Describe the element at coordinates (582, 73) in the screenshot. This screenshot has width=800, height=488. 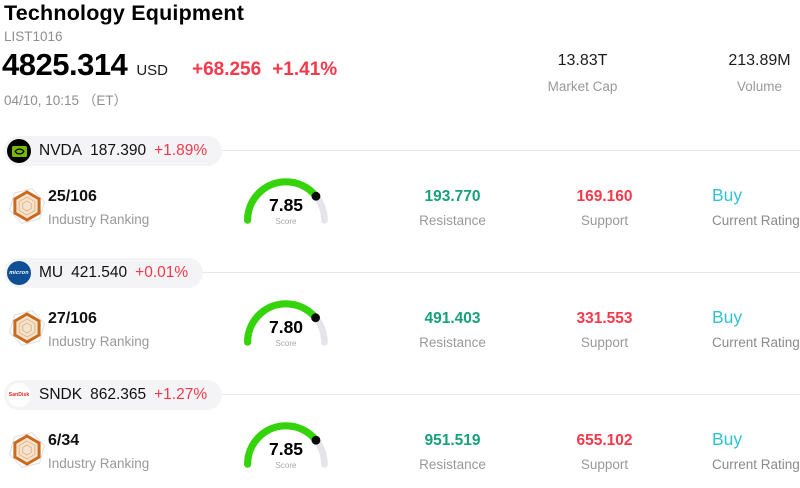
I see `market-cap-stat: 13.83T Market Cap` at that location.